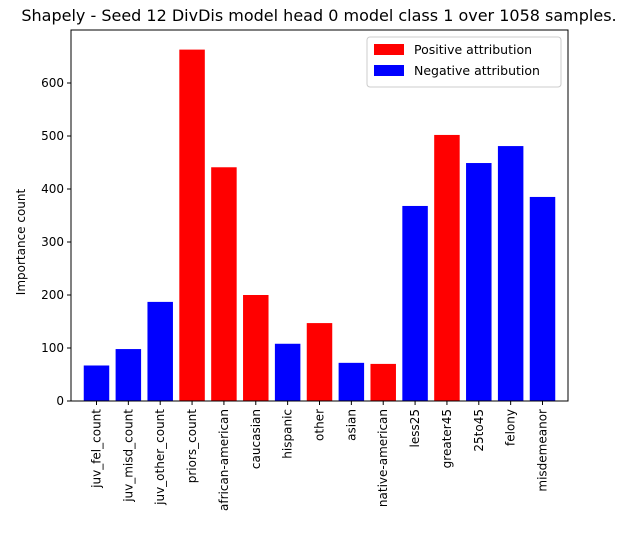  What do you see at coordinates (192, 446) in the screenshot?
I see `x-tick-label: priors_count` at bounding box center [192, 446].